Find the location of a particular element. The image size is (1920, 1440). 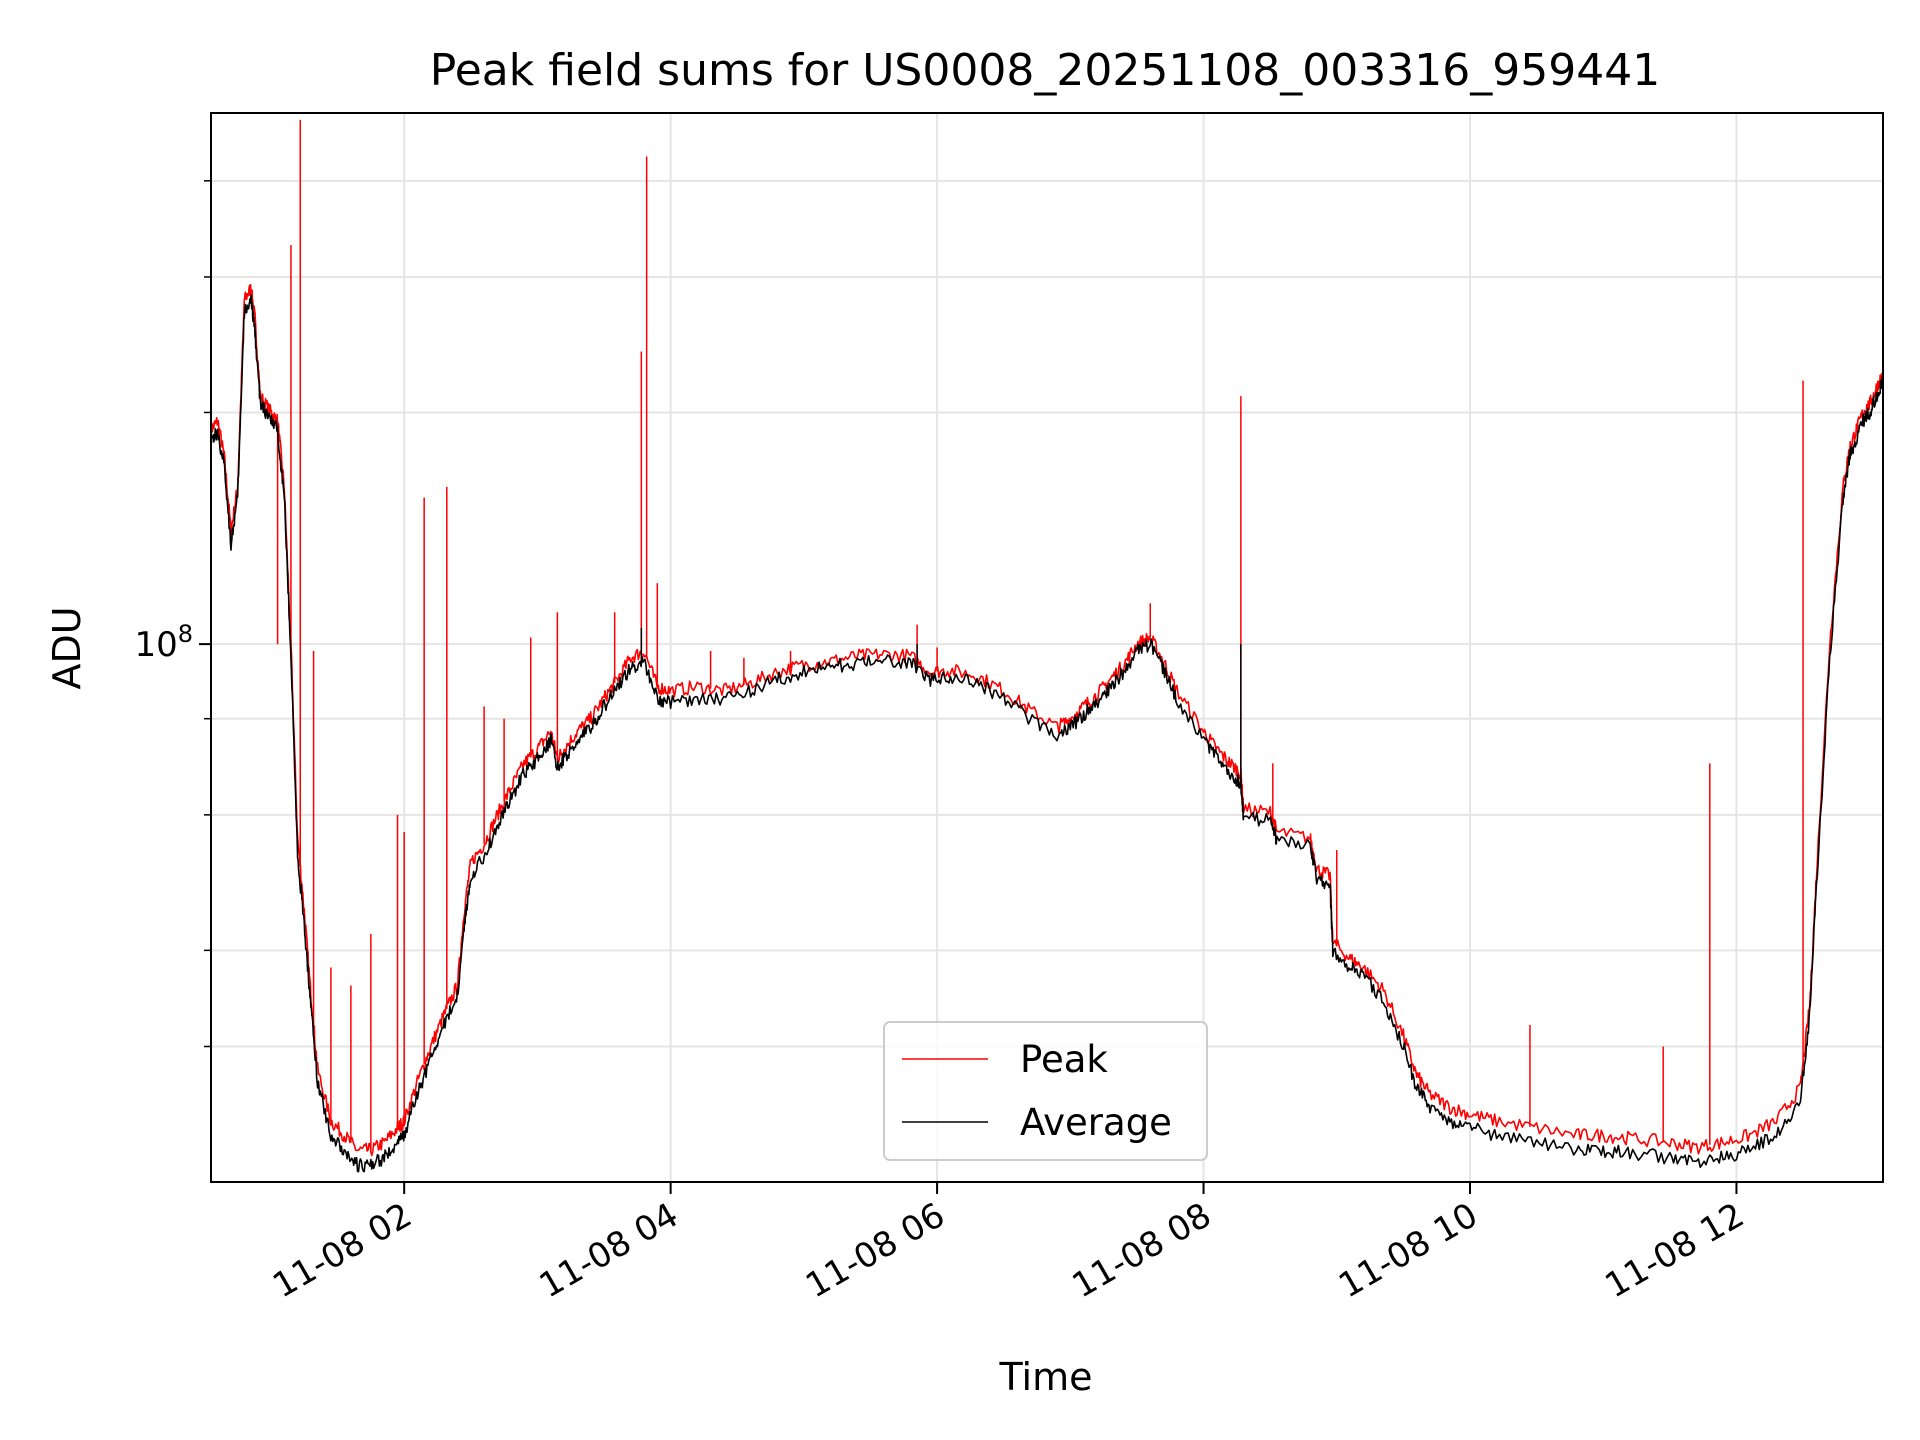

y-tick-label: 108 is located at coordinates (163, 642).